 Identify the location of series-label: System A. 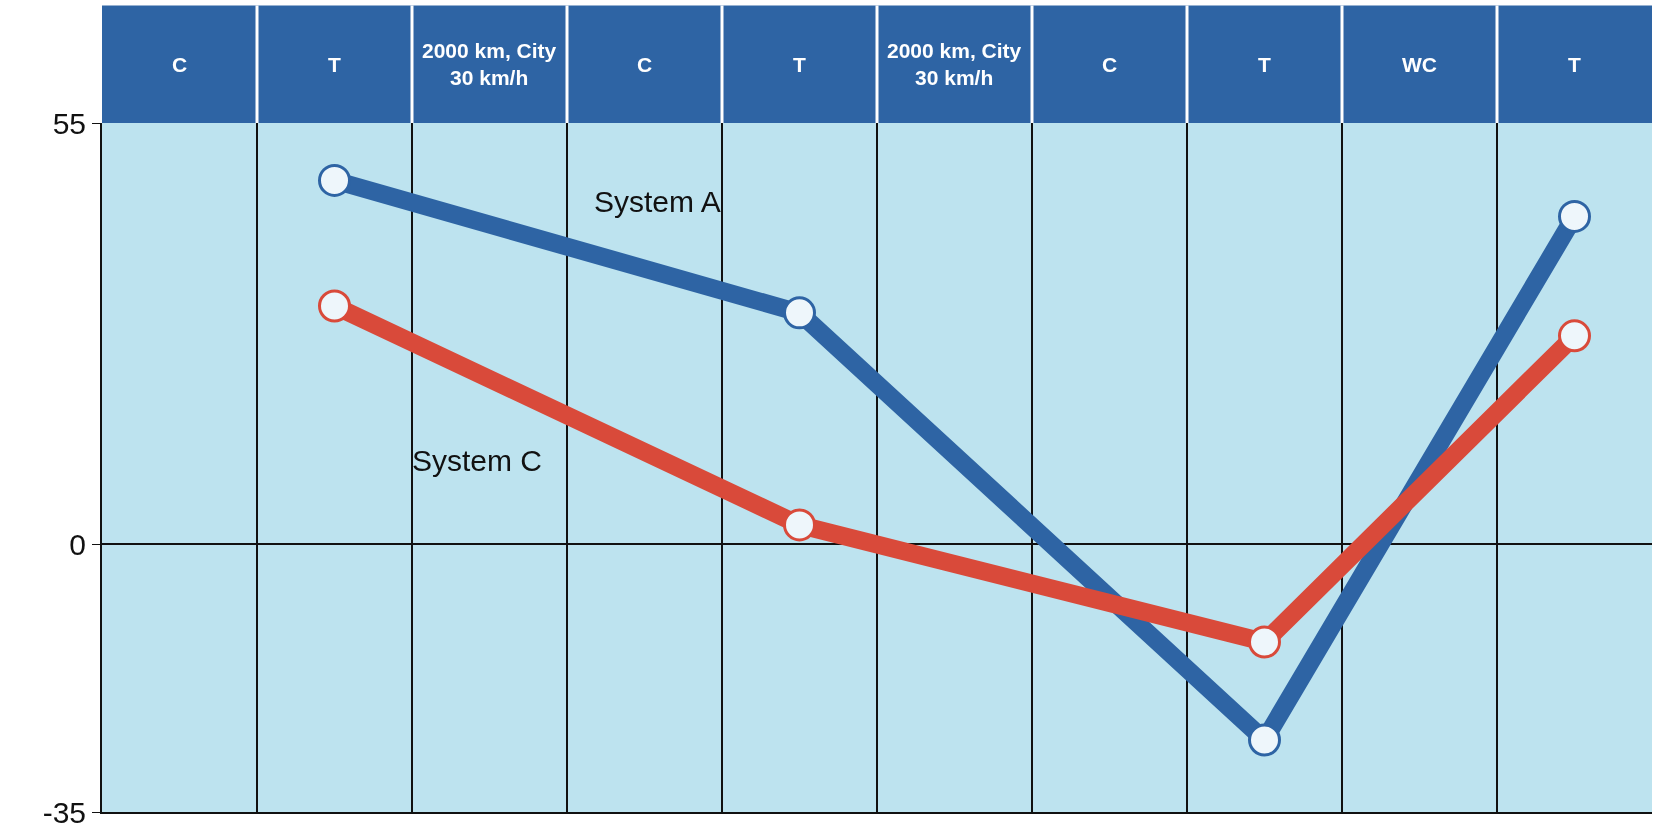
(657, 201).